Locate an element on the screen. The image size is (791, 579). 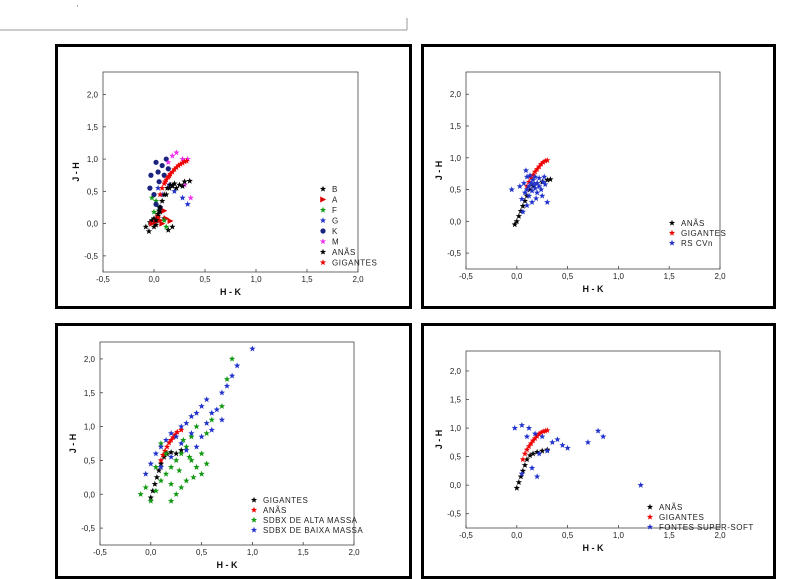
y-tick-label: 1,5 is located at coordinates (456, 126).